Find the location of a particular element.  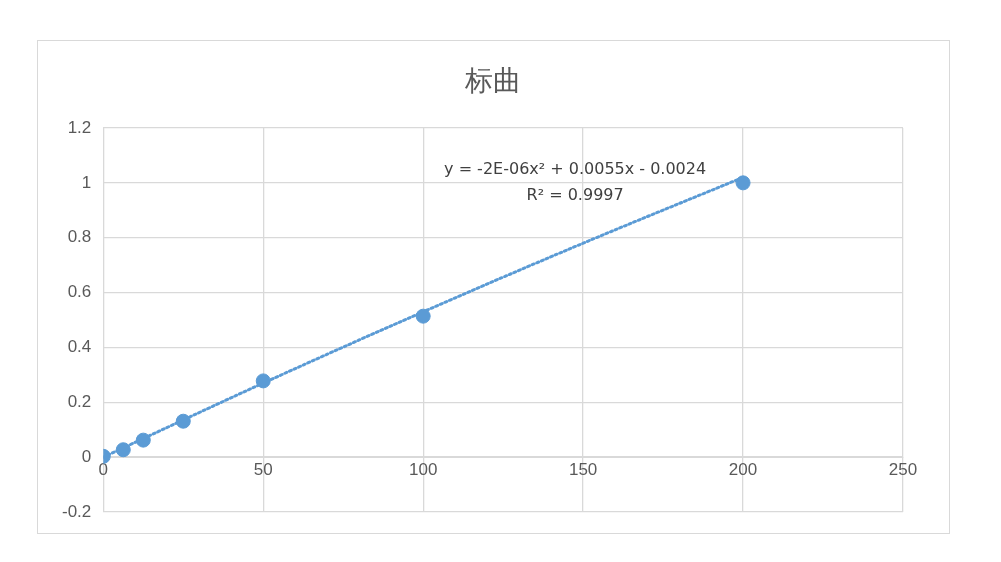

x-tick-label: 250 is located at coordinates (903, 470).